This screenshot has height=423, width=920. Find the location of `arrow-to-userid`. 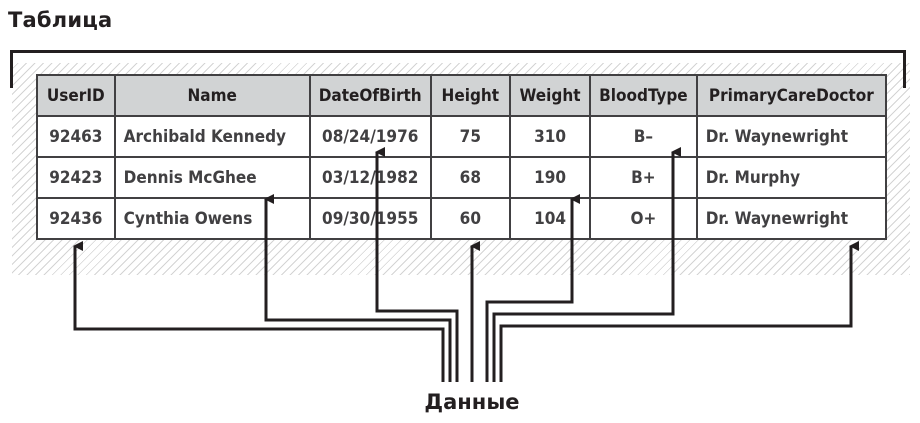

arrow-to-userid is located at coordinates (259, 311).